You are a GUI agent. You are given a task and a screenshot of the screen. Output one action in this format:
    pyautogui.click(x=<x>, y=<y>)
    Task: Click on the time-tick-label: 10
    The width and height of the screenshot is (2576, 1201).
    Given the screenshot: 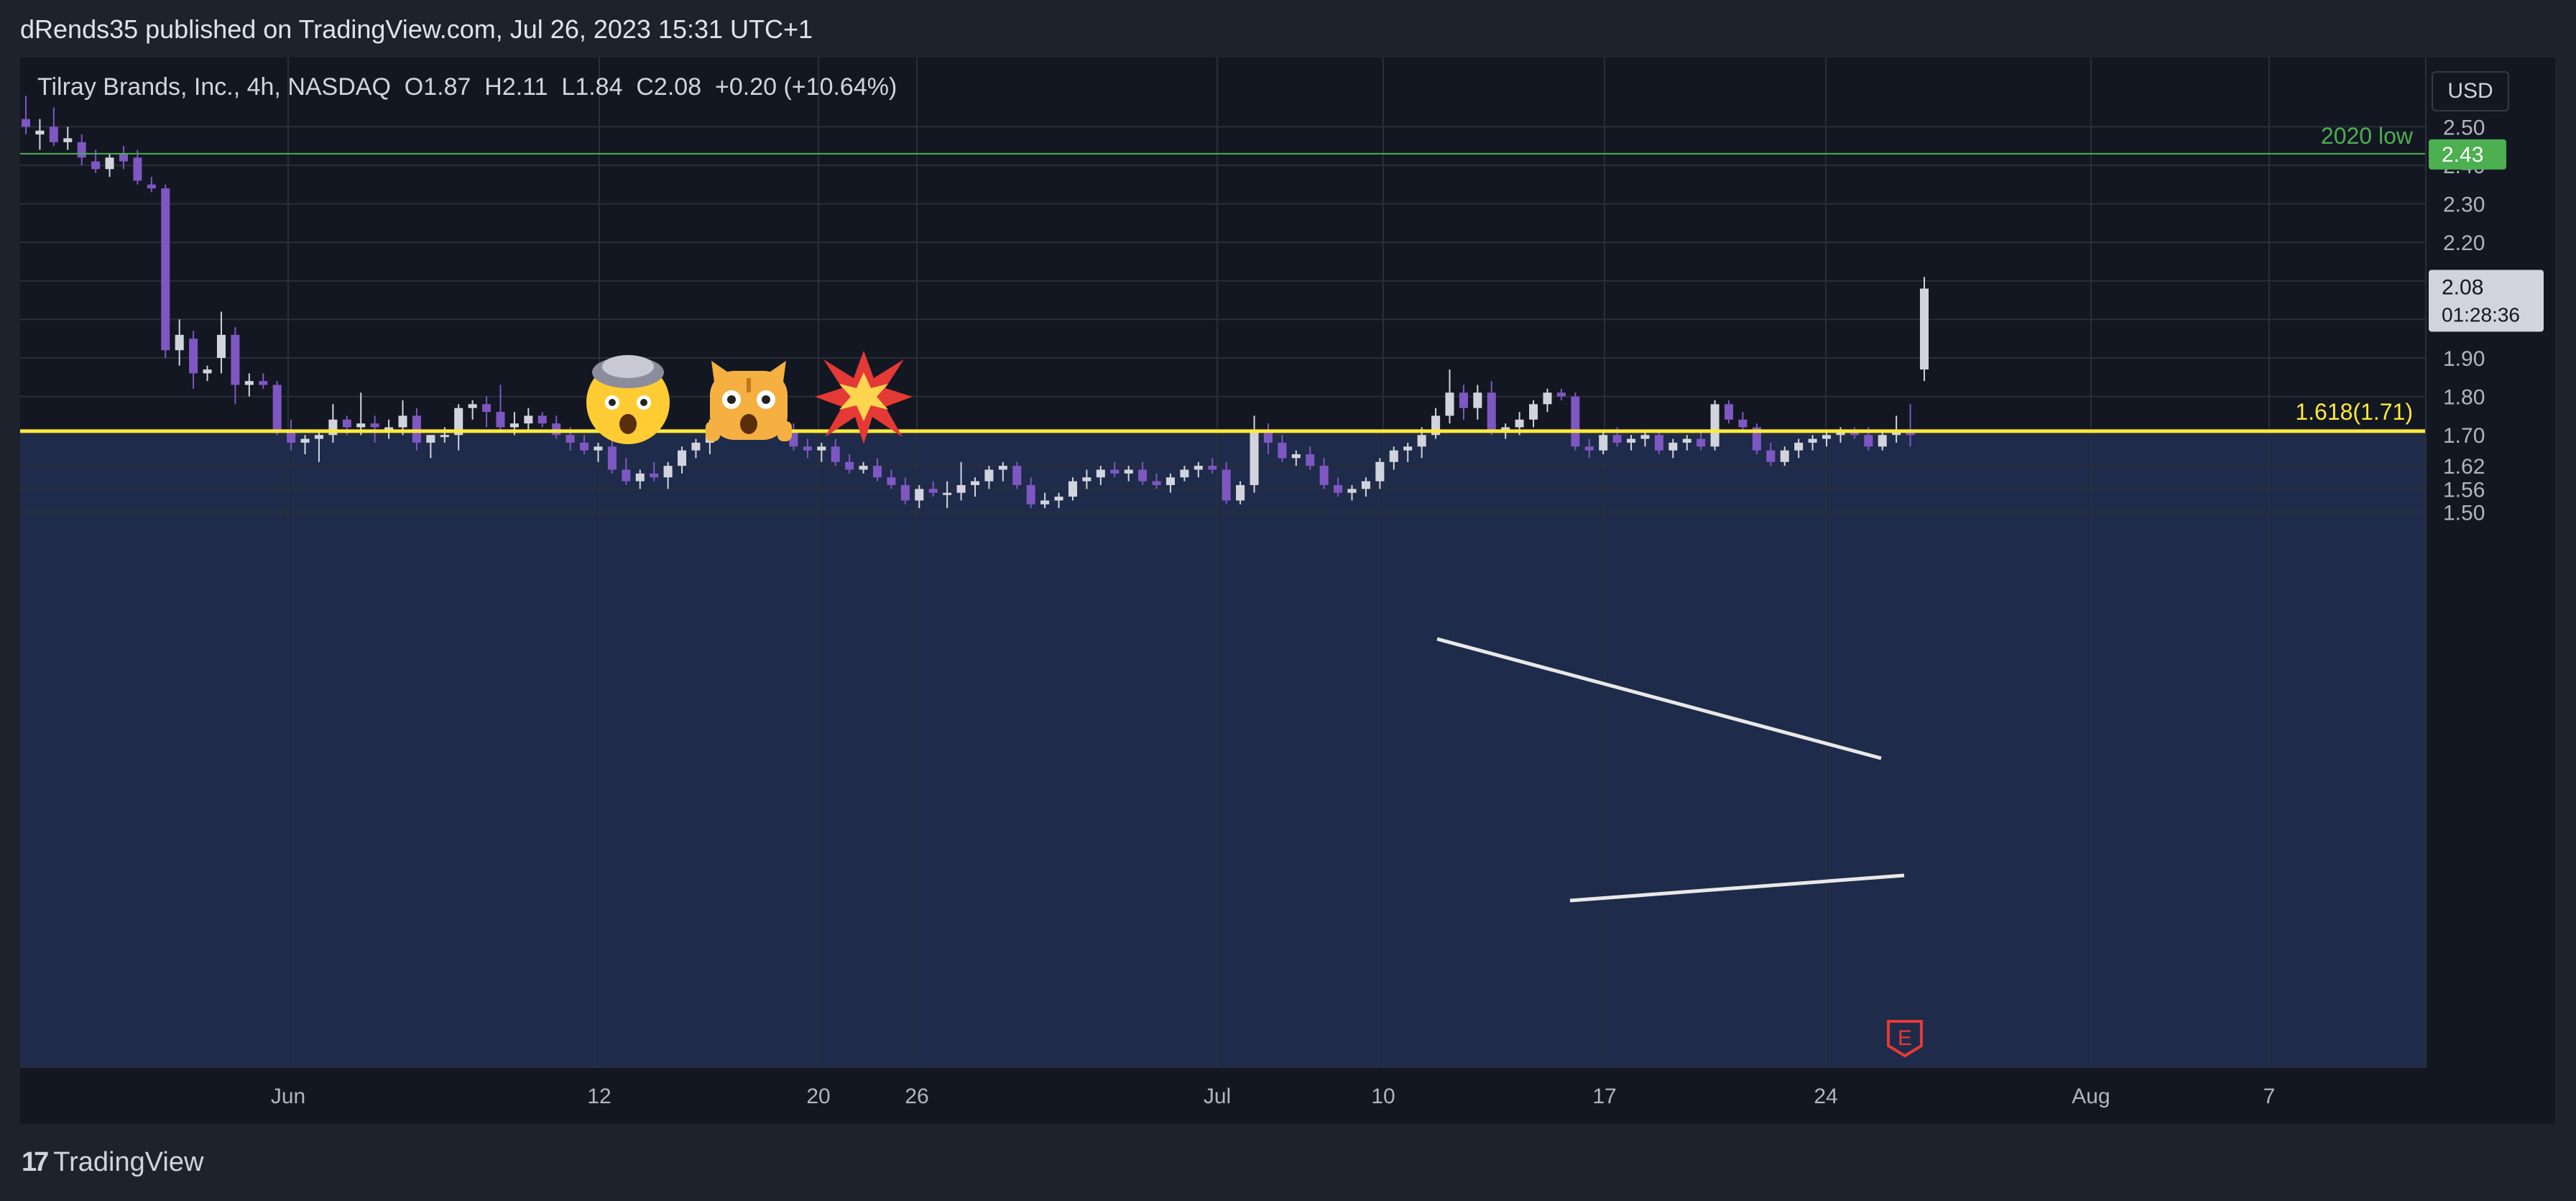 What is the action you would take?
    pyautogui.click(x=1383, y=1096)
    